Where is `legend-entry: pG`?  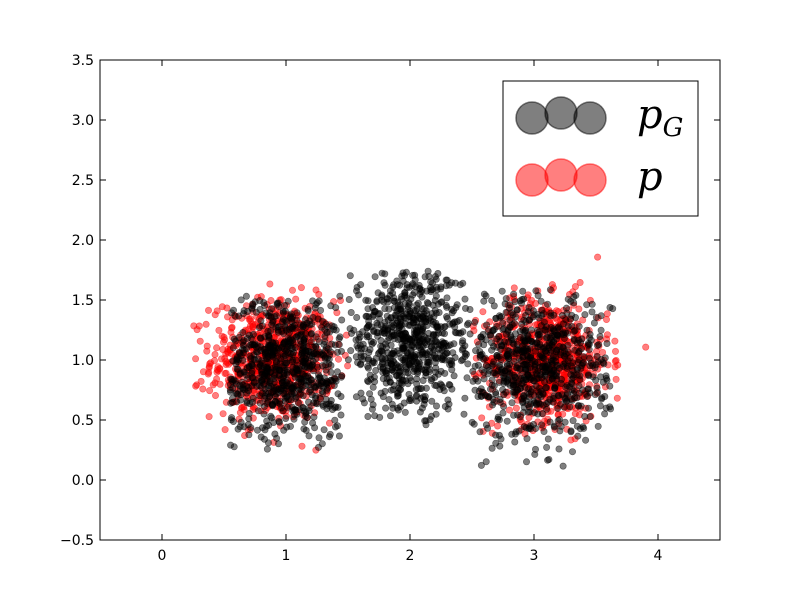
legend-entry: pG is located at coordinates (599, 117).